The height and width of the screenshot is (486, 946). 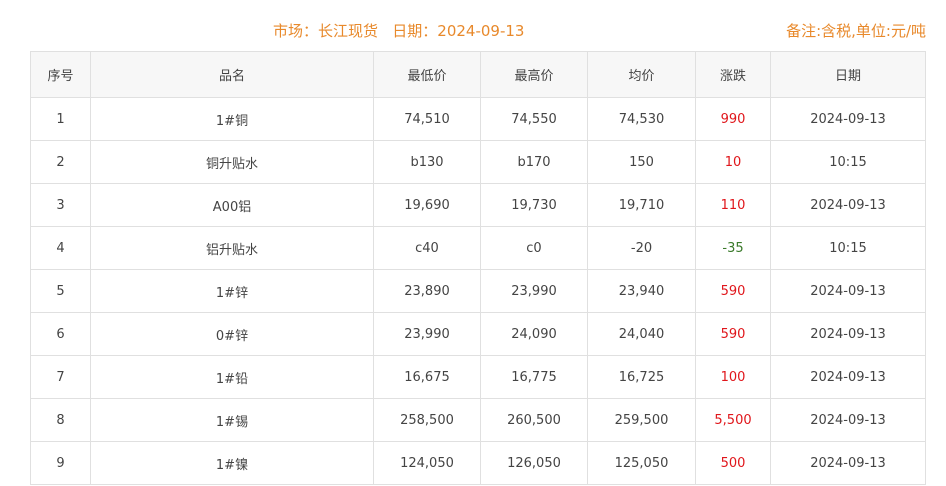 I want to click on high-price: 260,500, so click(x=534, y=420).